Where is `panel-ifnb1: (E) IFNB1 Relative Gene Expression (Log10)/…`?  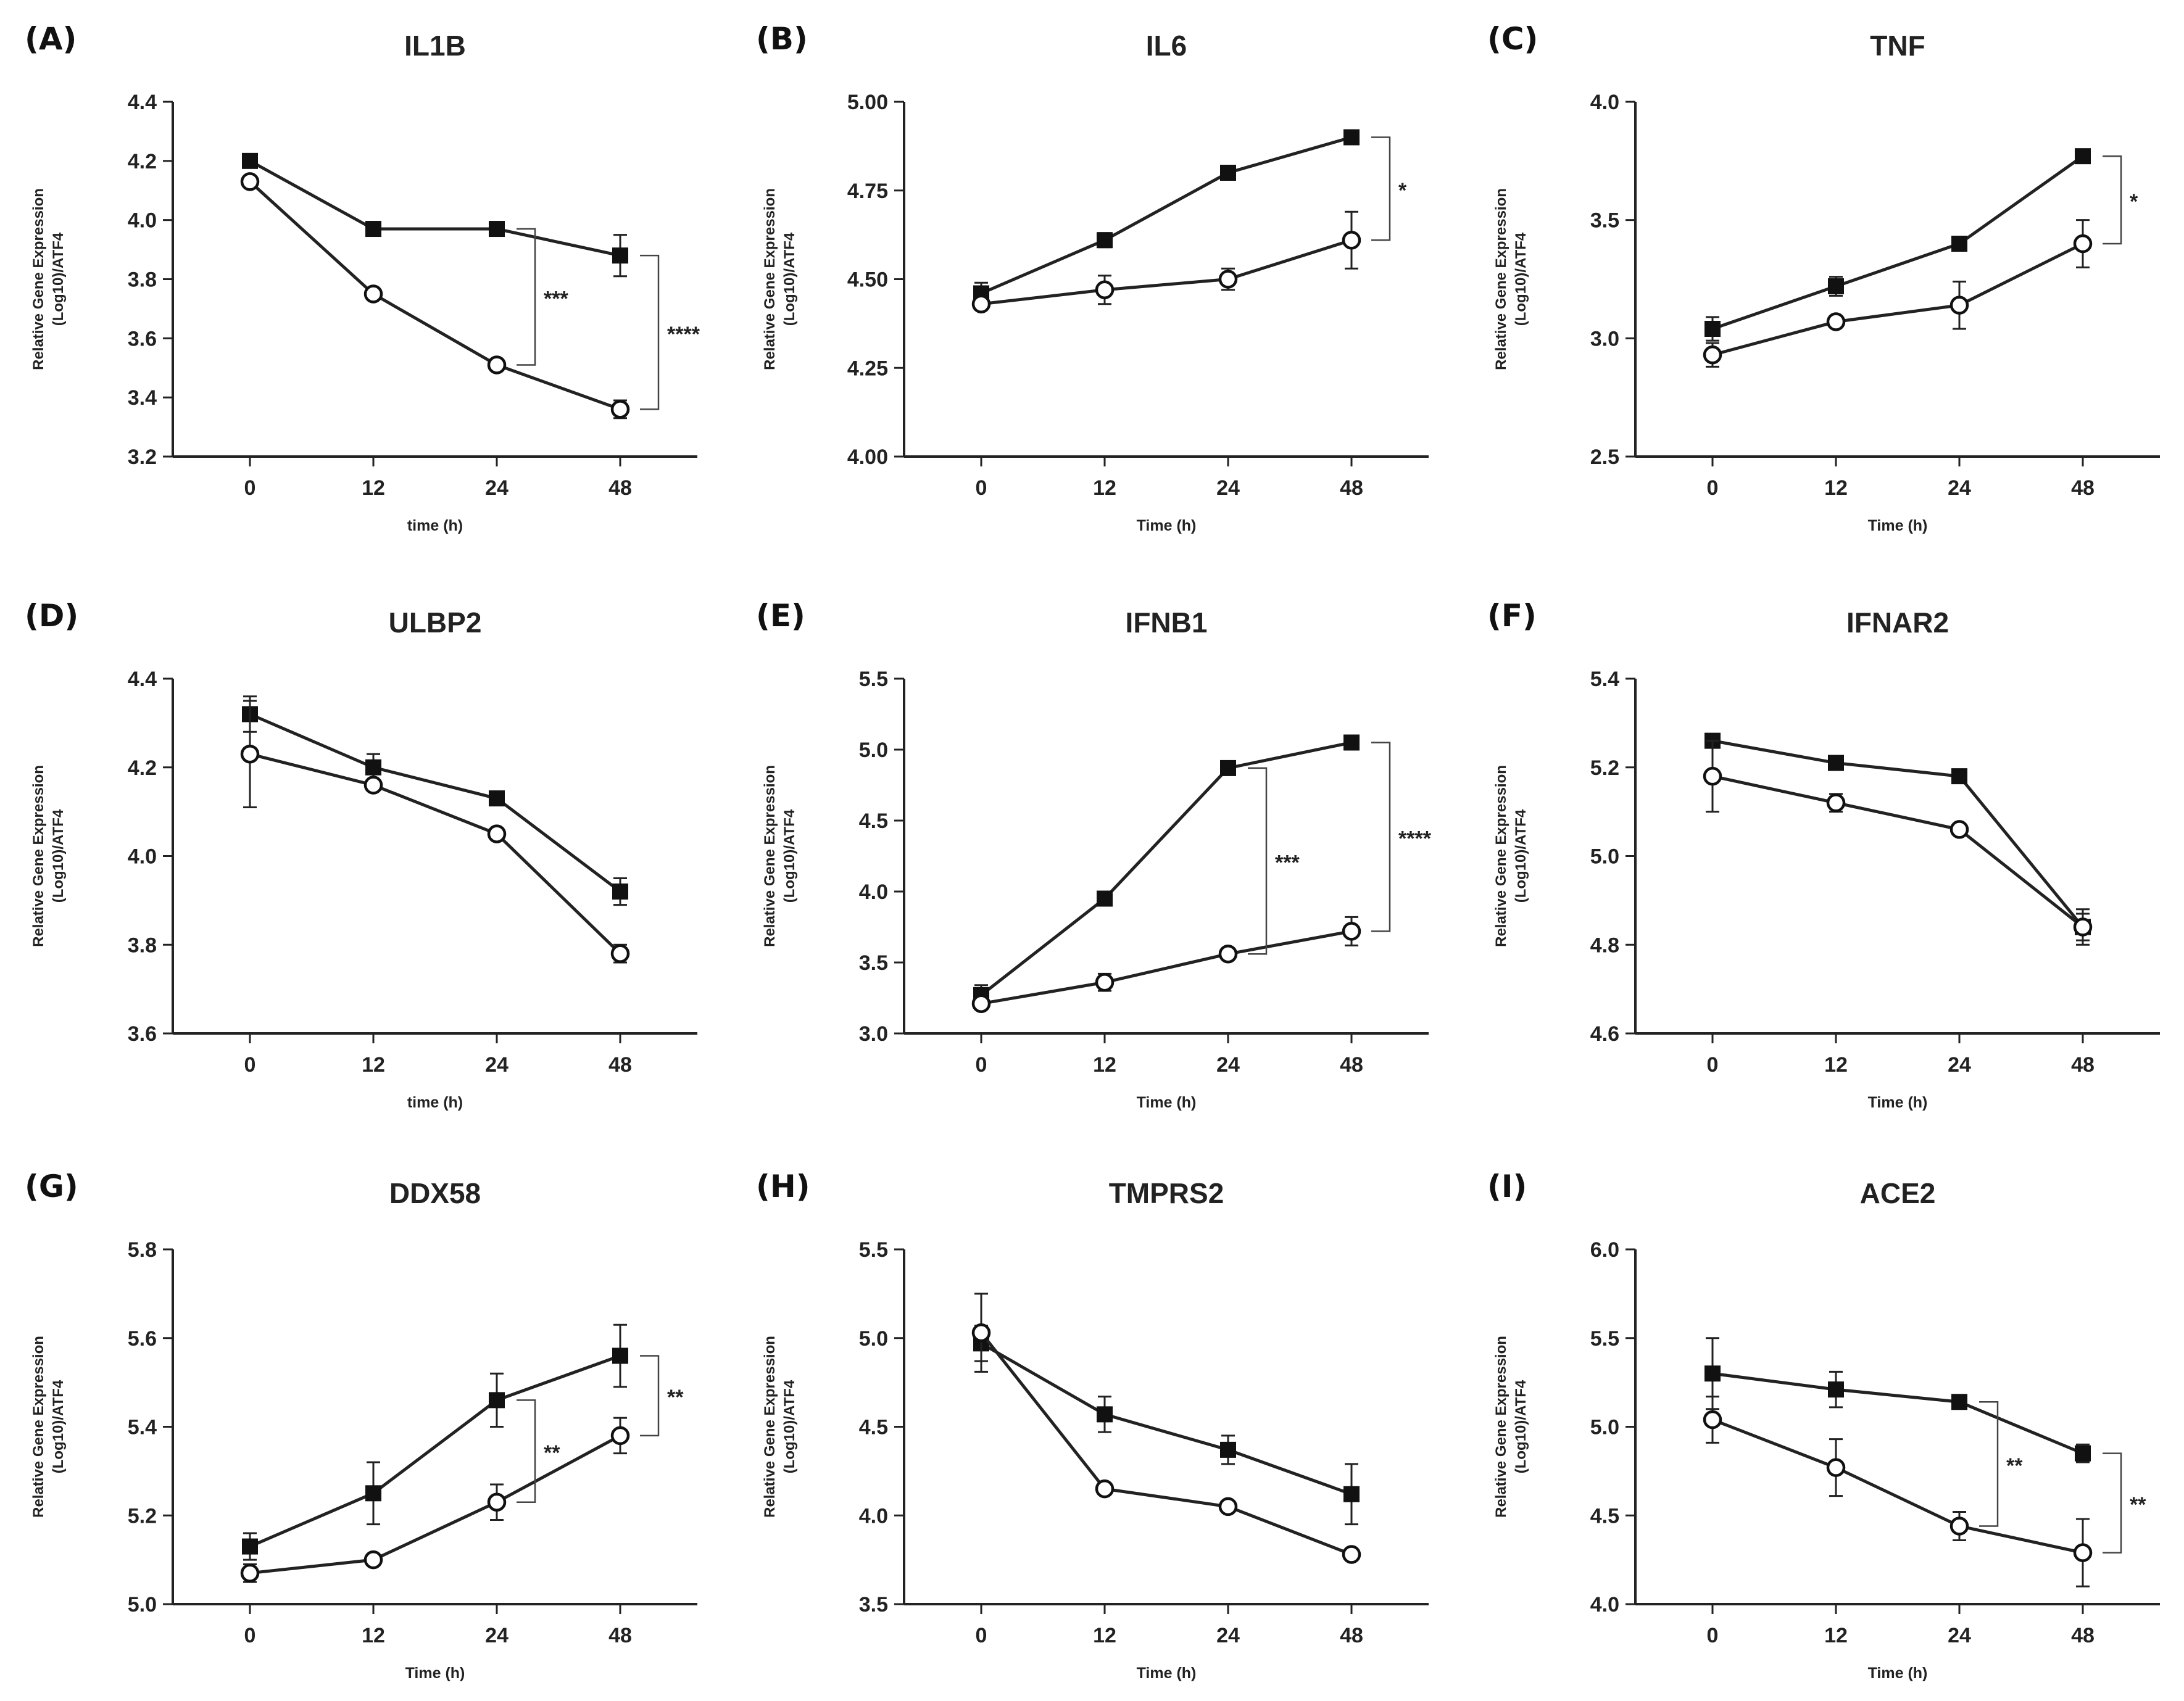 panel-ifnb1: (E) IFNB1 Relative Gene Expression (Log10)/… is located at coordinates (1094, 854).